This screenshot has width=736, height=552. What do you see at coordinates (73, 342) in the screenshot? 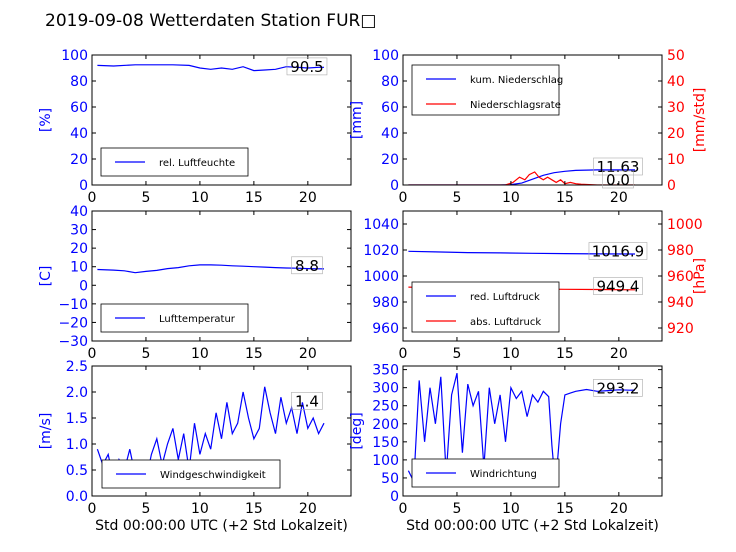
I see `y-tick-label: −30` at bounding box center [73, 342].